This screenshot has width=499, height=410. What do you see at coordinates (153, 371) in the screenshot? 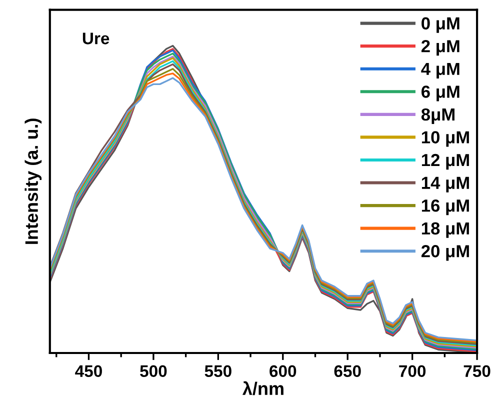
I see `x-tick-label: 500` at bounding box center [153, 371].